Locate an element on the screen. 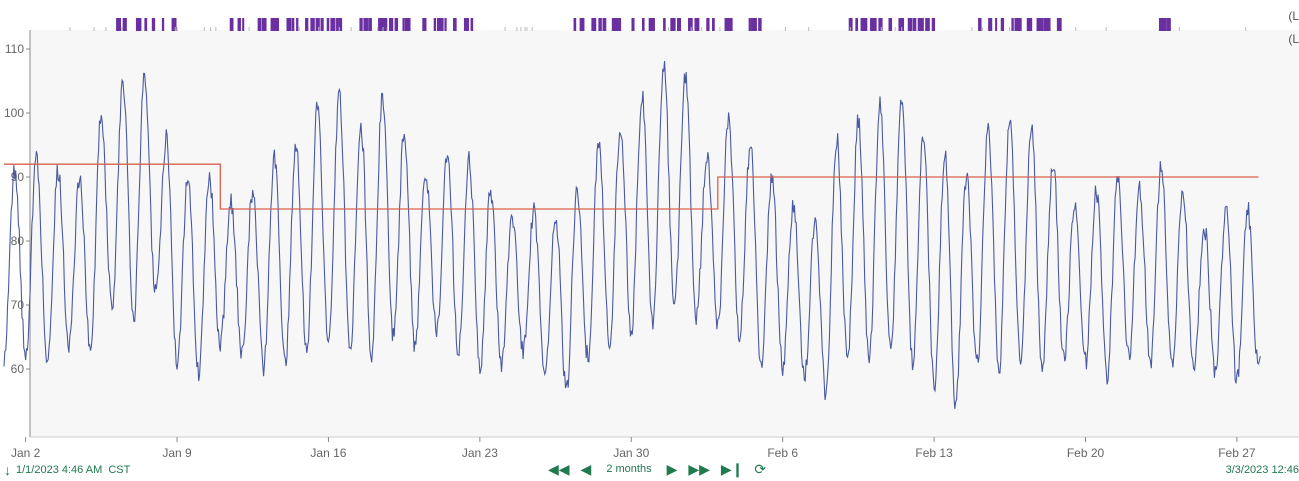 The image size is (1299, 481). x-tick-label: Jan 30 is located at coordinates (631, 452).